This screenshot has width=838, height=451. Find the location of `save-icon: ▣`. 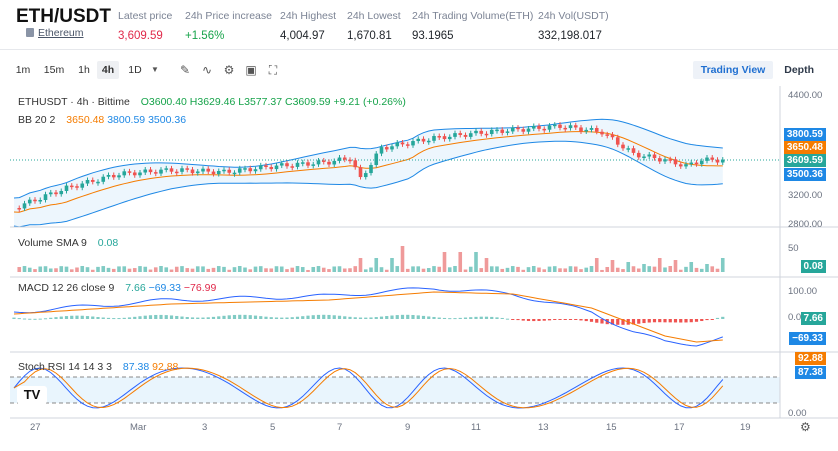

save-icon: ▣ is located at coordinates (251, 70).